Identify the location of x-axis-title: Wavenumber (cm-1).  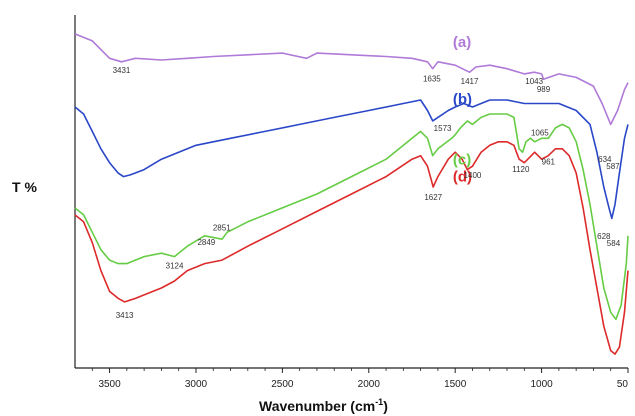
(323, 405).